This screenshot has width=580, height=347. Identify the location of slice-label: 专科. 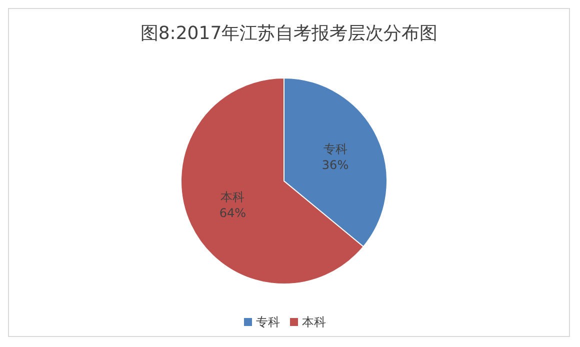
(335, 149).